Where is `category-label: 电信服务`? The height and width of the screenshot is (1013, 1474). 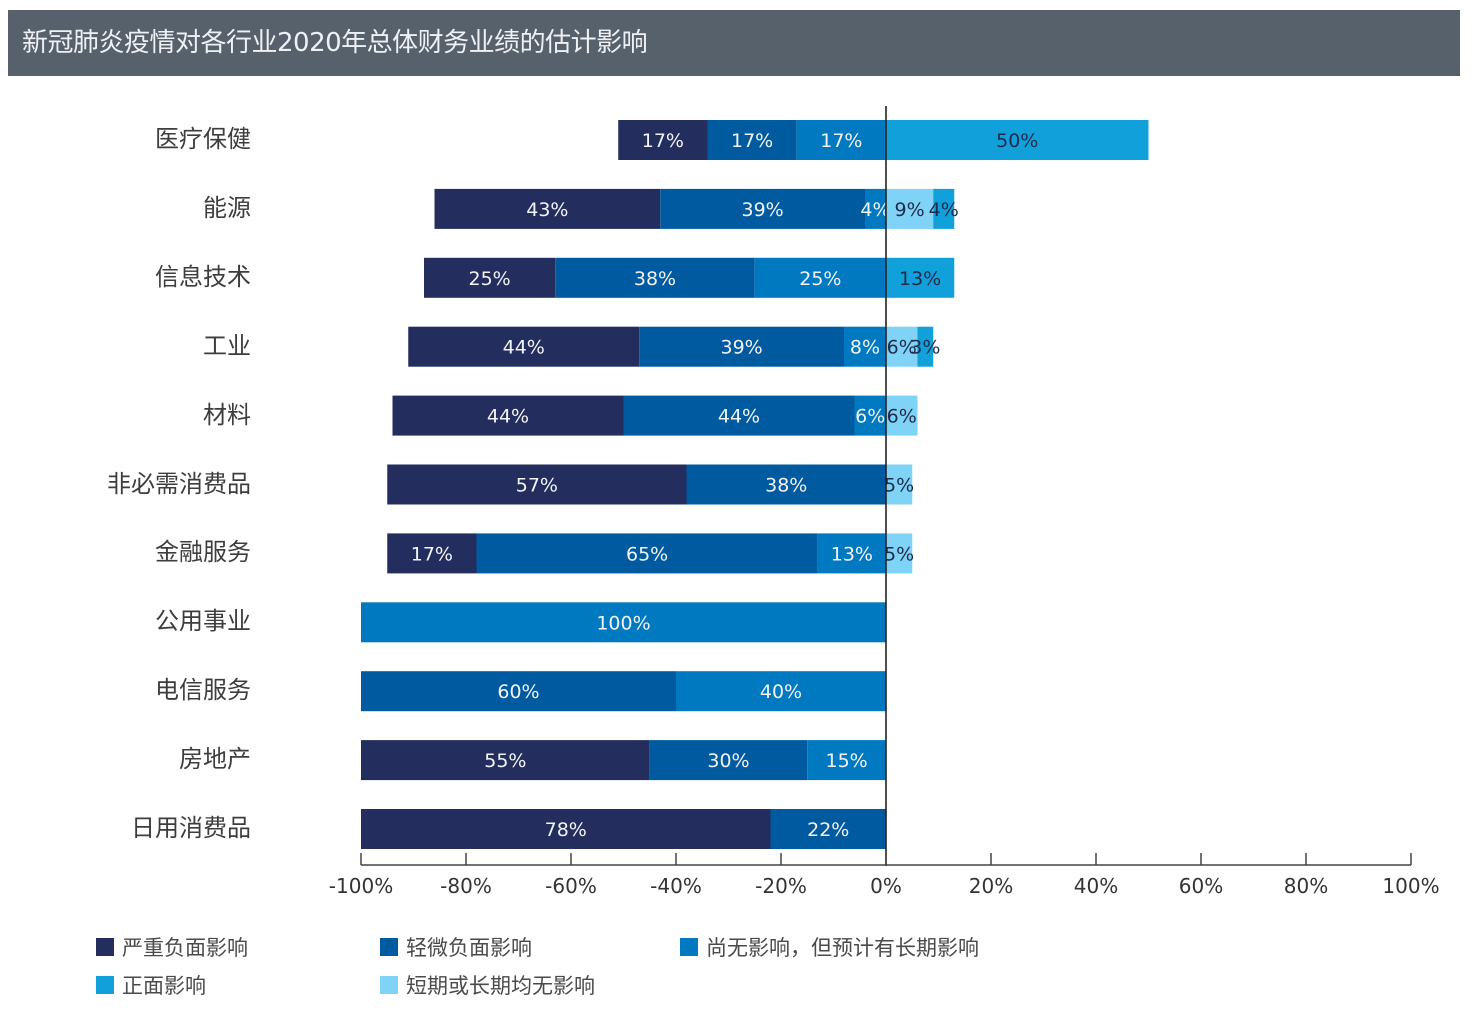 category-label: 电信服务 is located at coordinates (203, 690).